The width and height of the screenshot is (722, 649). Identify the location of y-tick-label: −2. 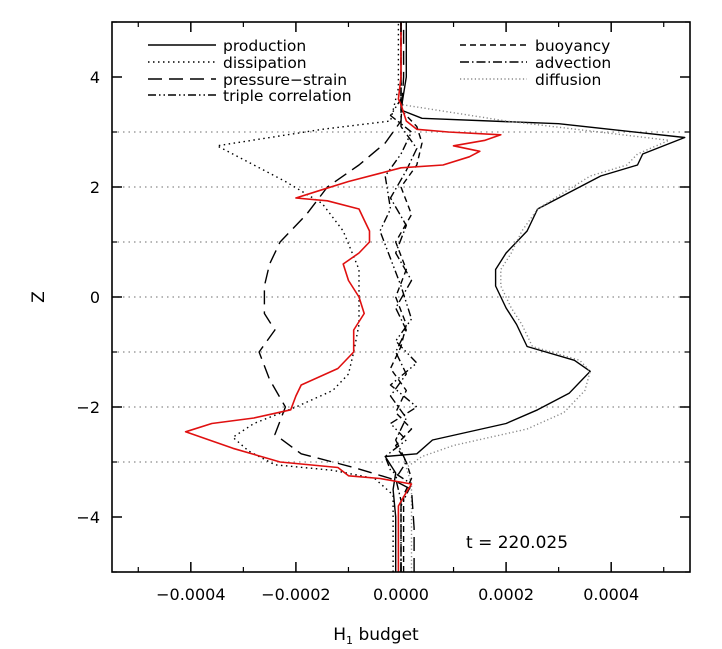
(88, 407).